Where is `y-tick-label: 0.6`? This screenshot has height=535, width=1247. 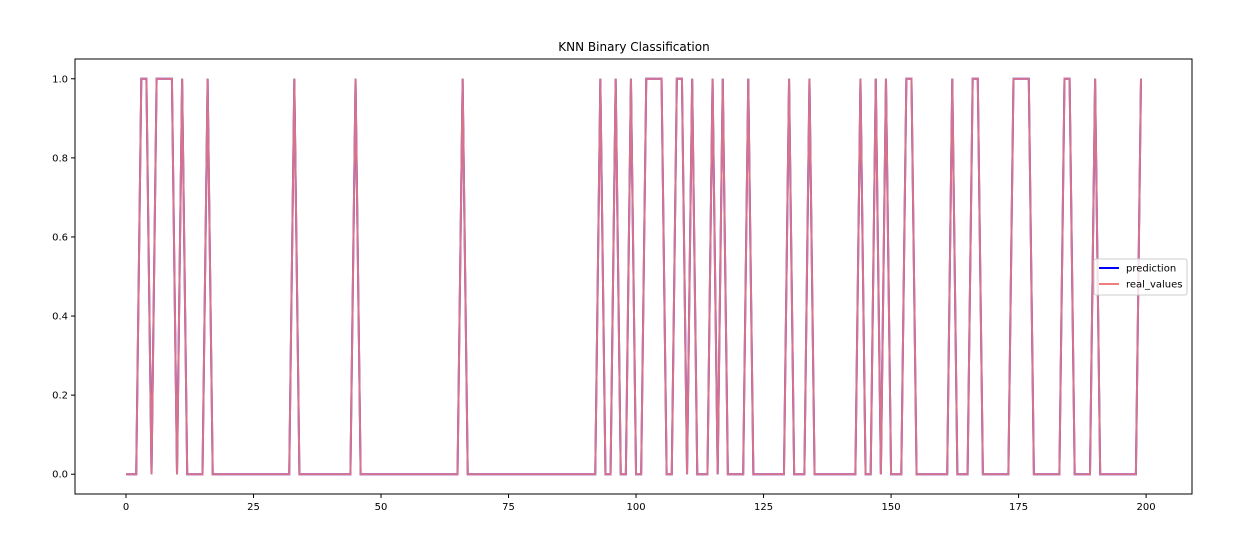
y-tick-label: 0.6 is located at coordinates (60, 237).